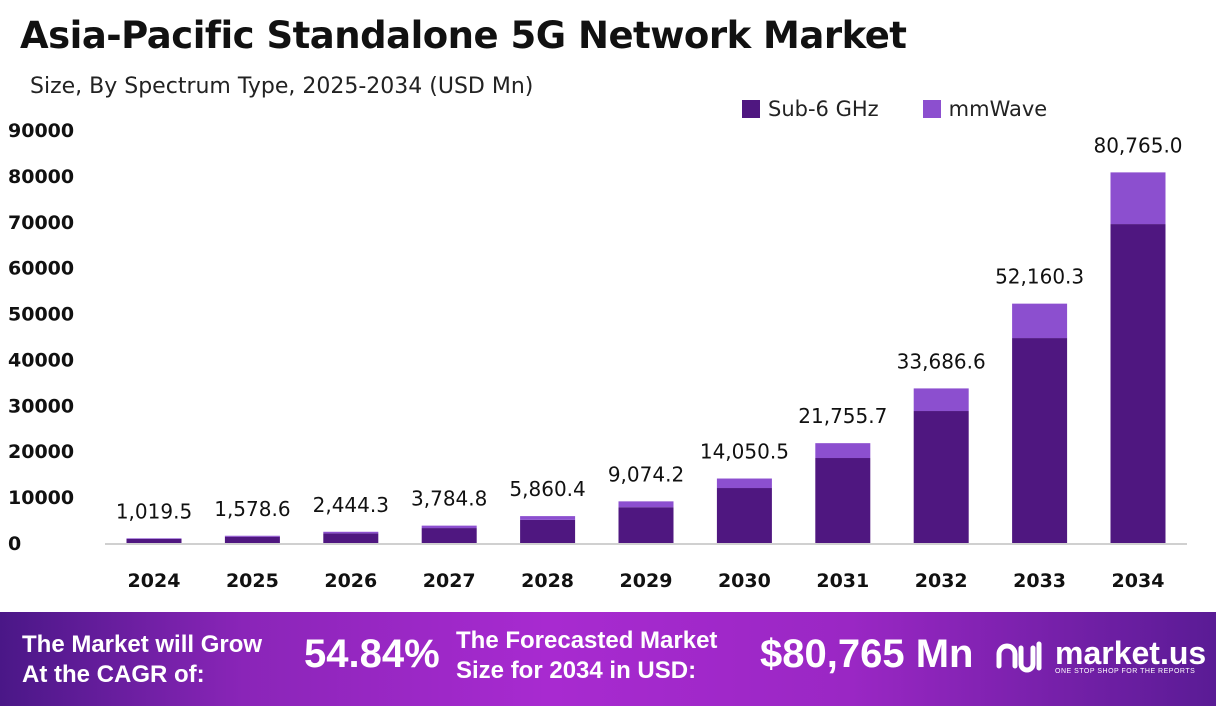 The height and width of the screenshot is (706, 1216). What do you see at coordinates (252, 539) in the screenshot?
I see `bar-sub6-2025` at bounding box center [252, 539].